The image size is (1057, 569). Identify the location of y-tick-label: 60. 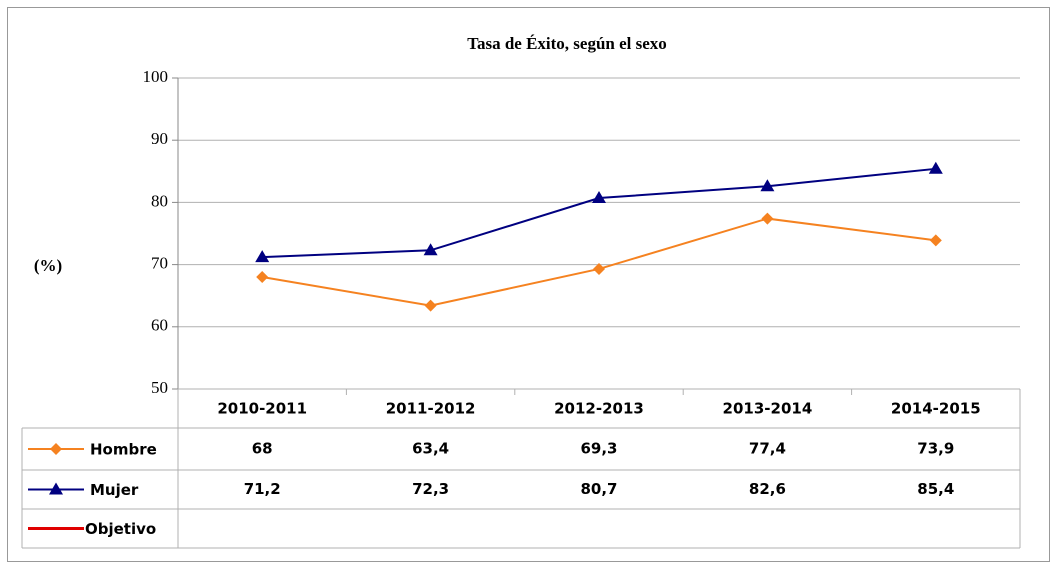
(159, 325).